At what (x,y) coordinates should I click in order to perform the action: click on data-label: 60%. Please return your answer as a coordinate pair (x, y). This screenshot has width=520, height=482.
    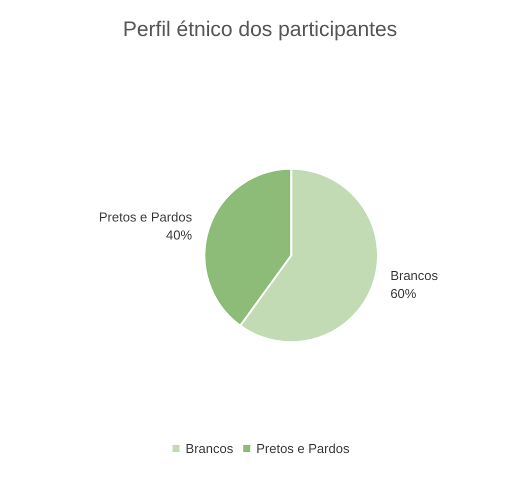
    Looking at the image, I should click on (403, 294).